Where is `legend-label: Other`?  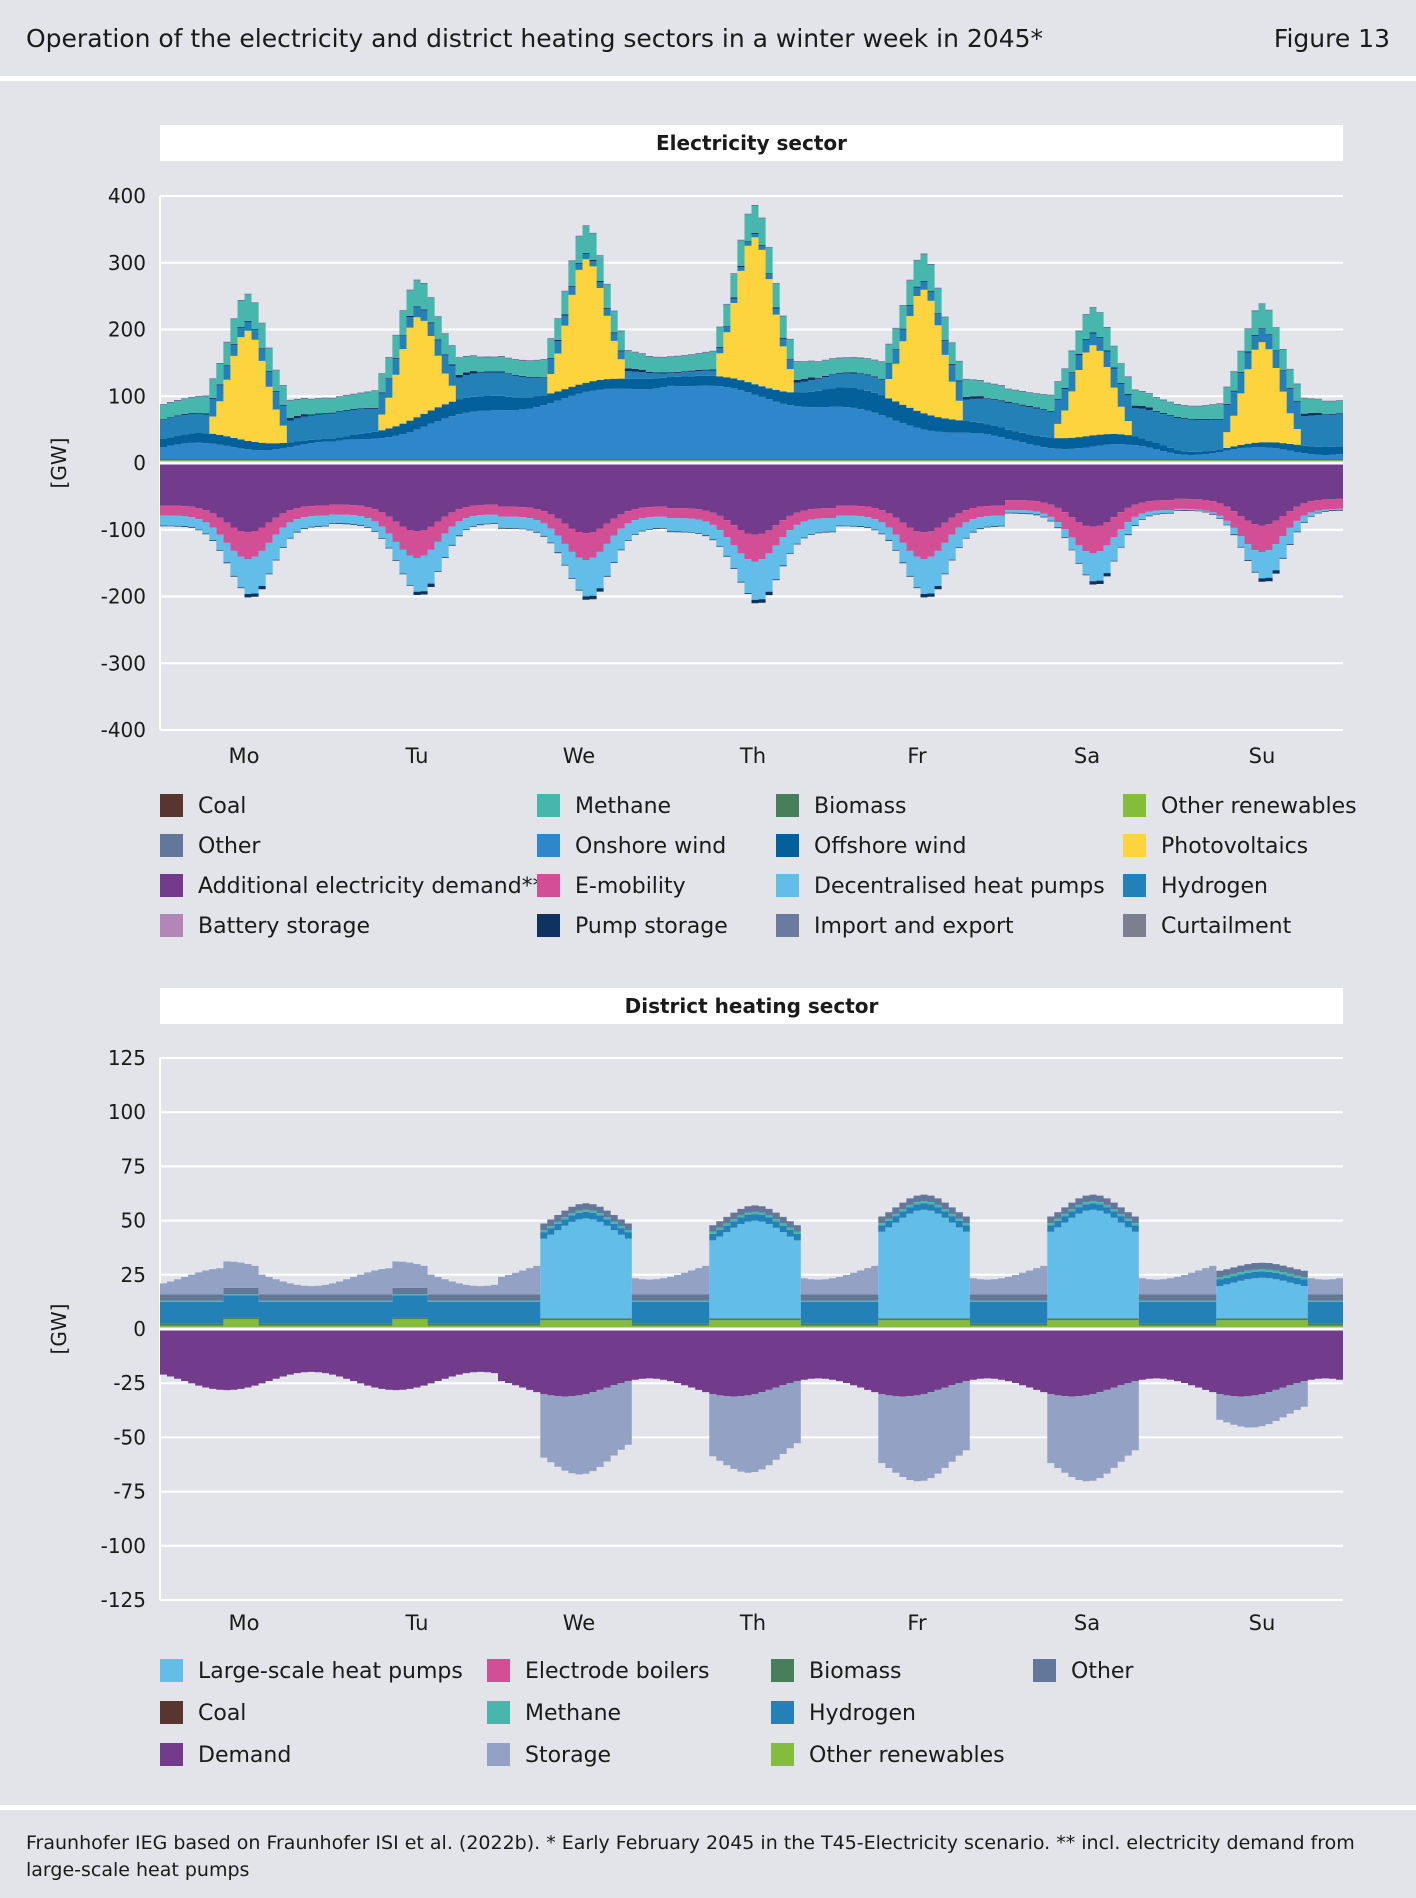 legend-label: Other is located at coordinates (229, 846).